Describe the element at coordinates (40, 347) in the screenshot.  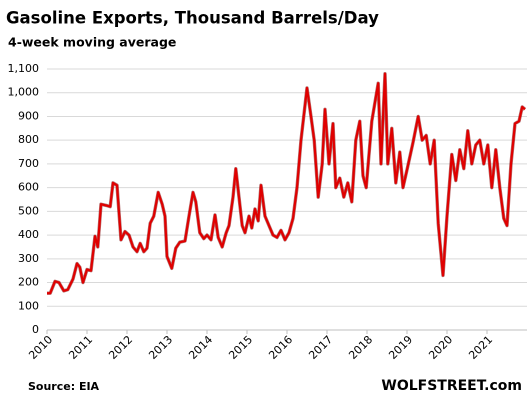
I see `x-tick-label: 2010` at that location.